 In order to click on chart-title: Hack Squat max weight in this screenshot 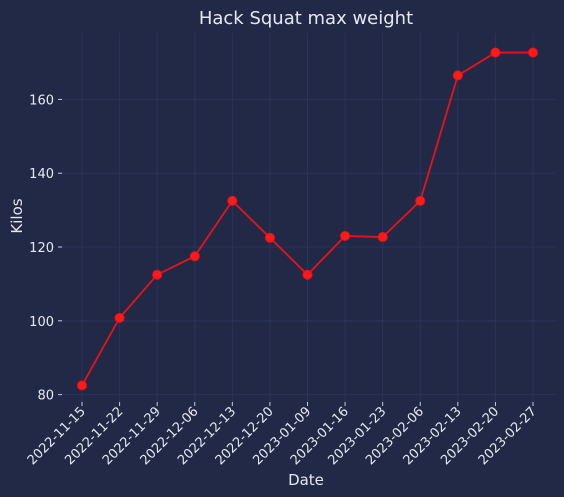, I will do `click(306, 18)`.